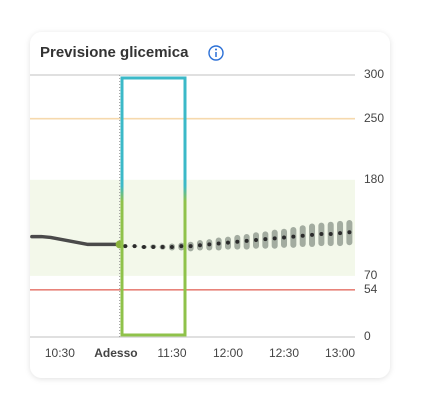 This screenshot has height=413, width=422. What do you see at coordinates (374, 179) in the screenshot?
I see `y-tick-label: 180` at bounding box center [374, 179].